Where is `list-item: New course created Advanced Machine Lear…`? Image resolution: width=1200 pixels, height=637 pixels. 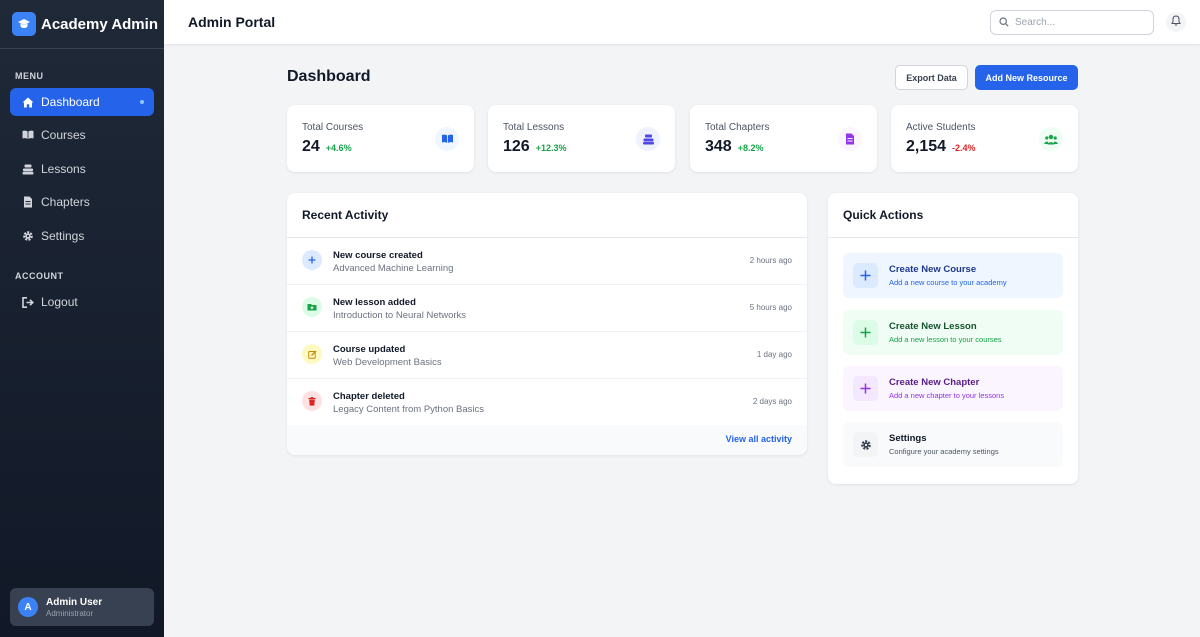
list-item: New course created Advanced Machine Lear… is located at coordinates (547, 261).